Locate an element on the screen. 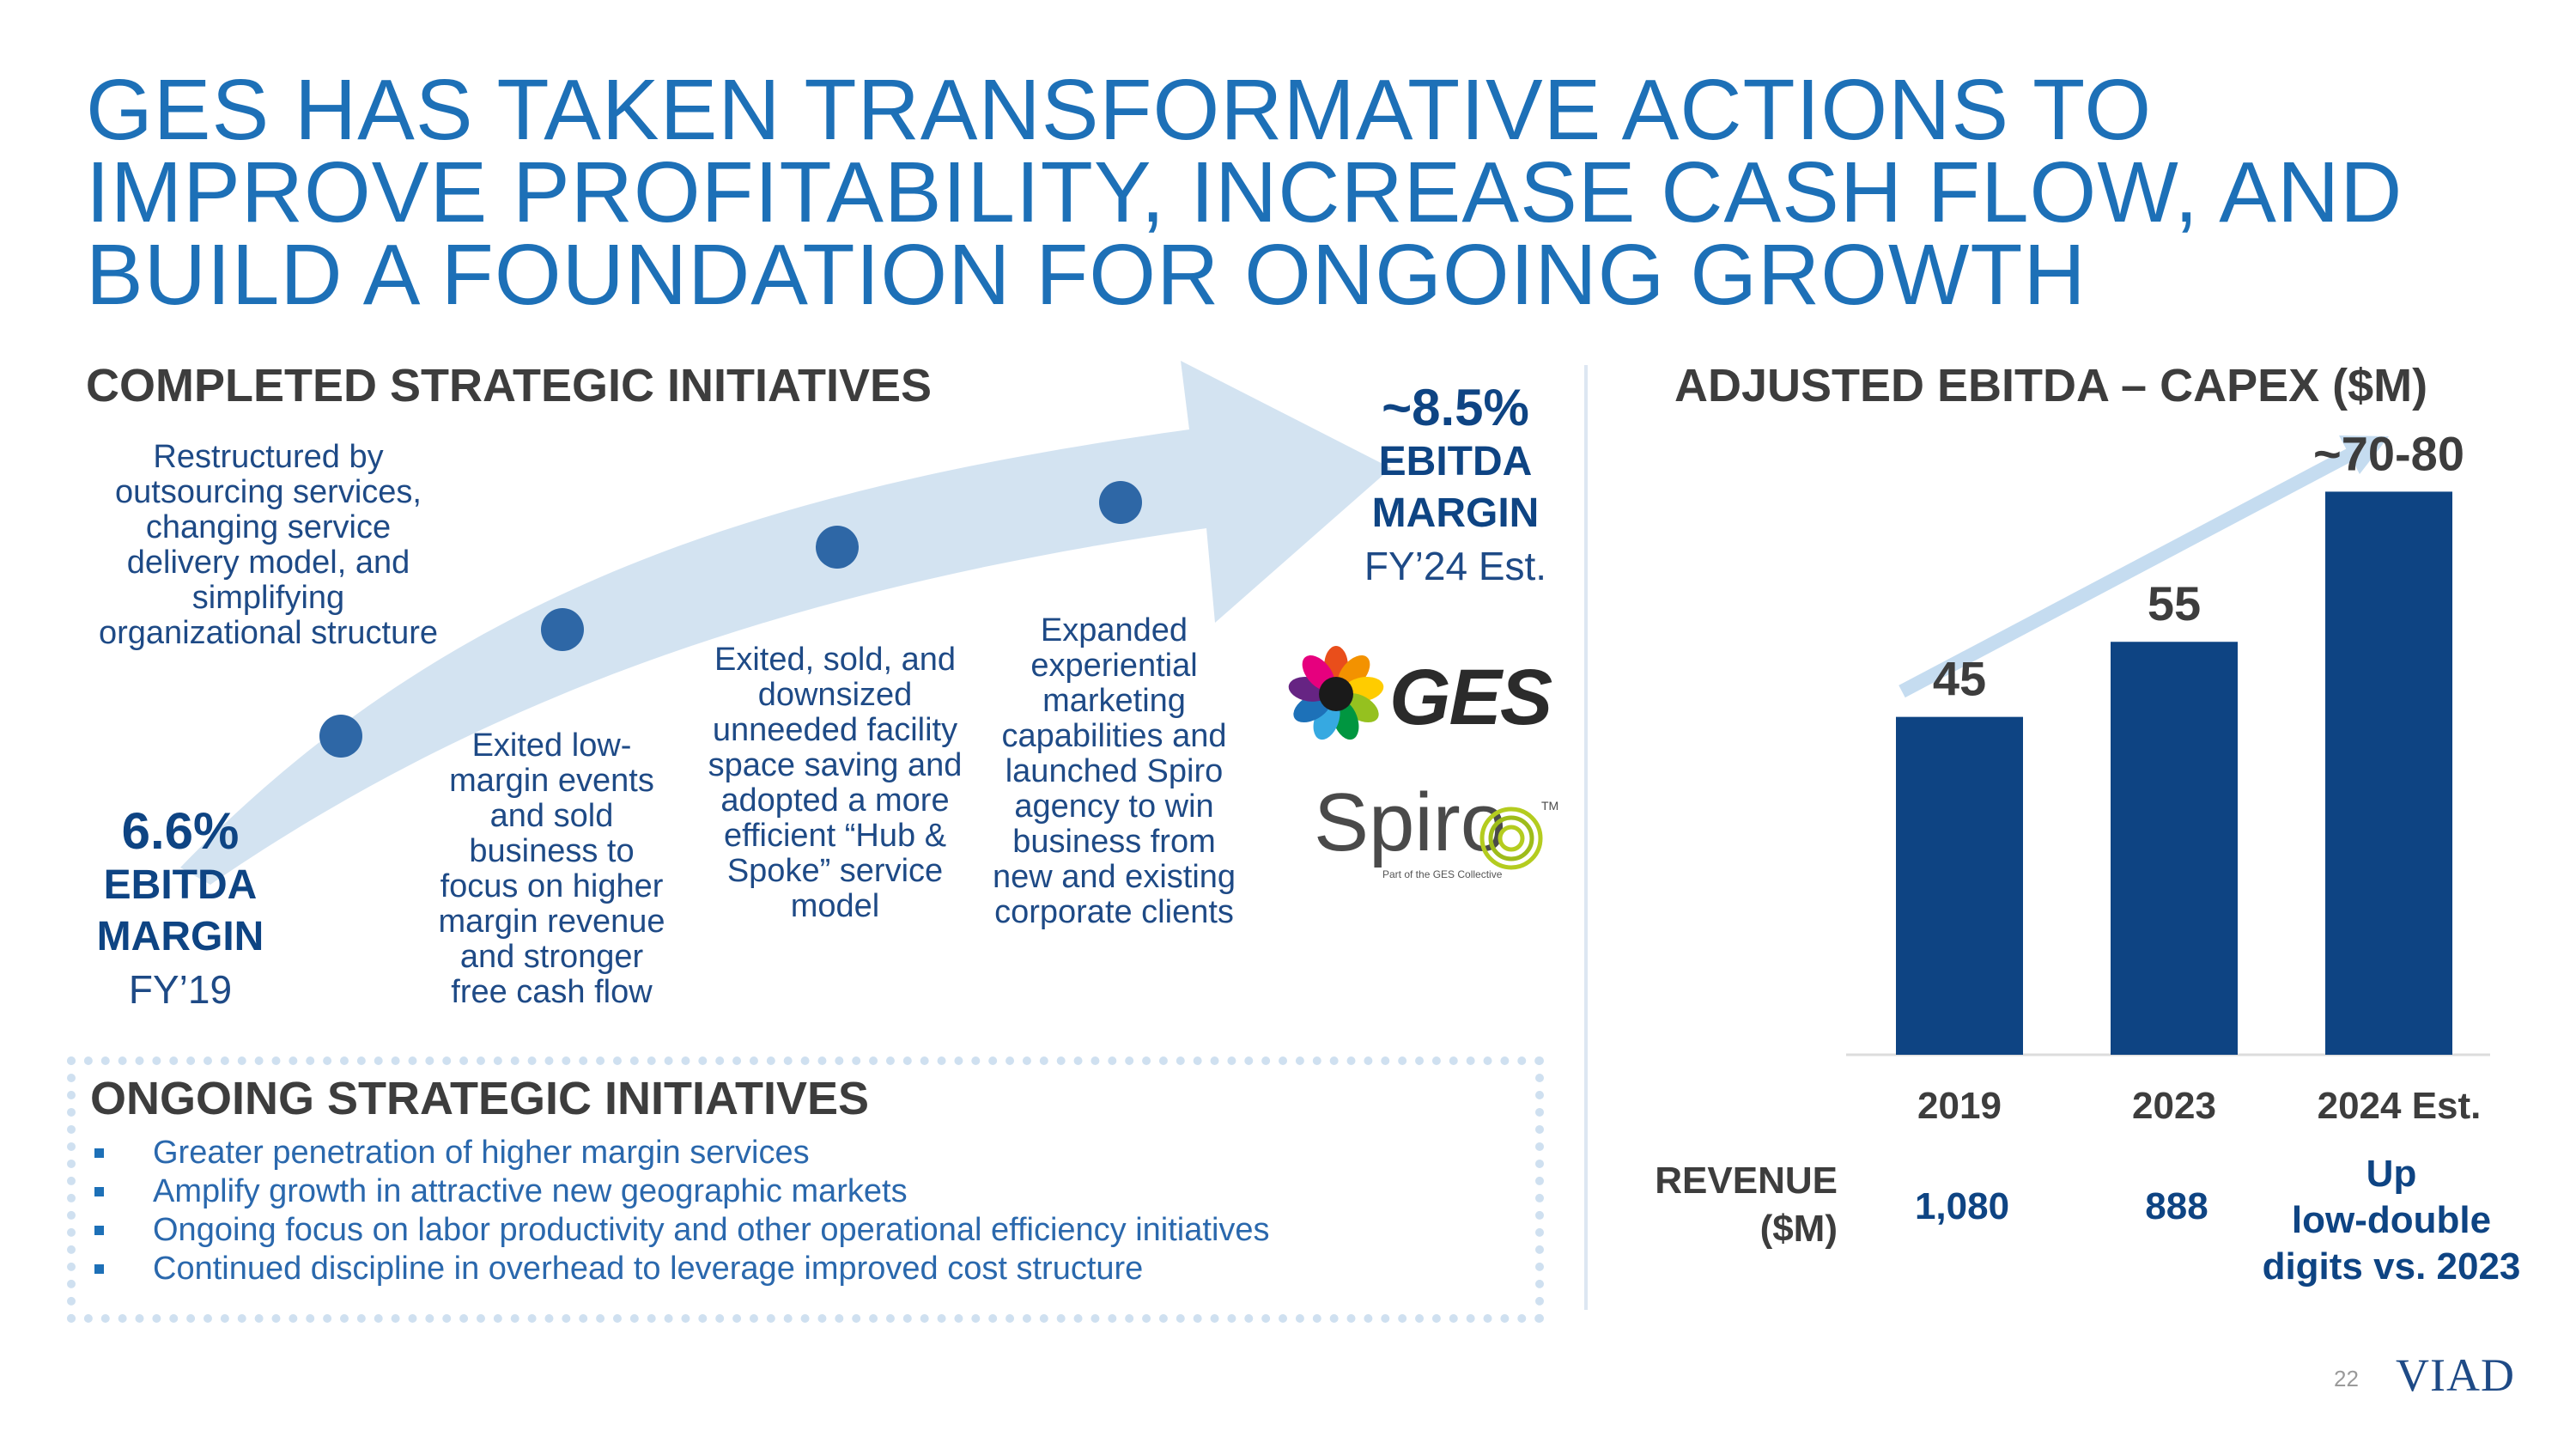 Image resolution: width=2576 pixels, height=1449 pixels. revenue-label: REVENUE ($M) is located at coordinates (1714, 1205).